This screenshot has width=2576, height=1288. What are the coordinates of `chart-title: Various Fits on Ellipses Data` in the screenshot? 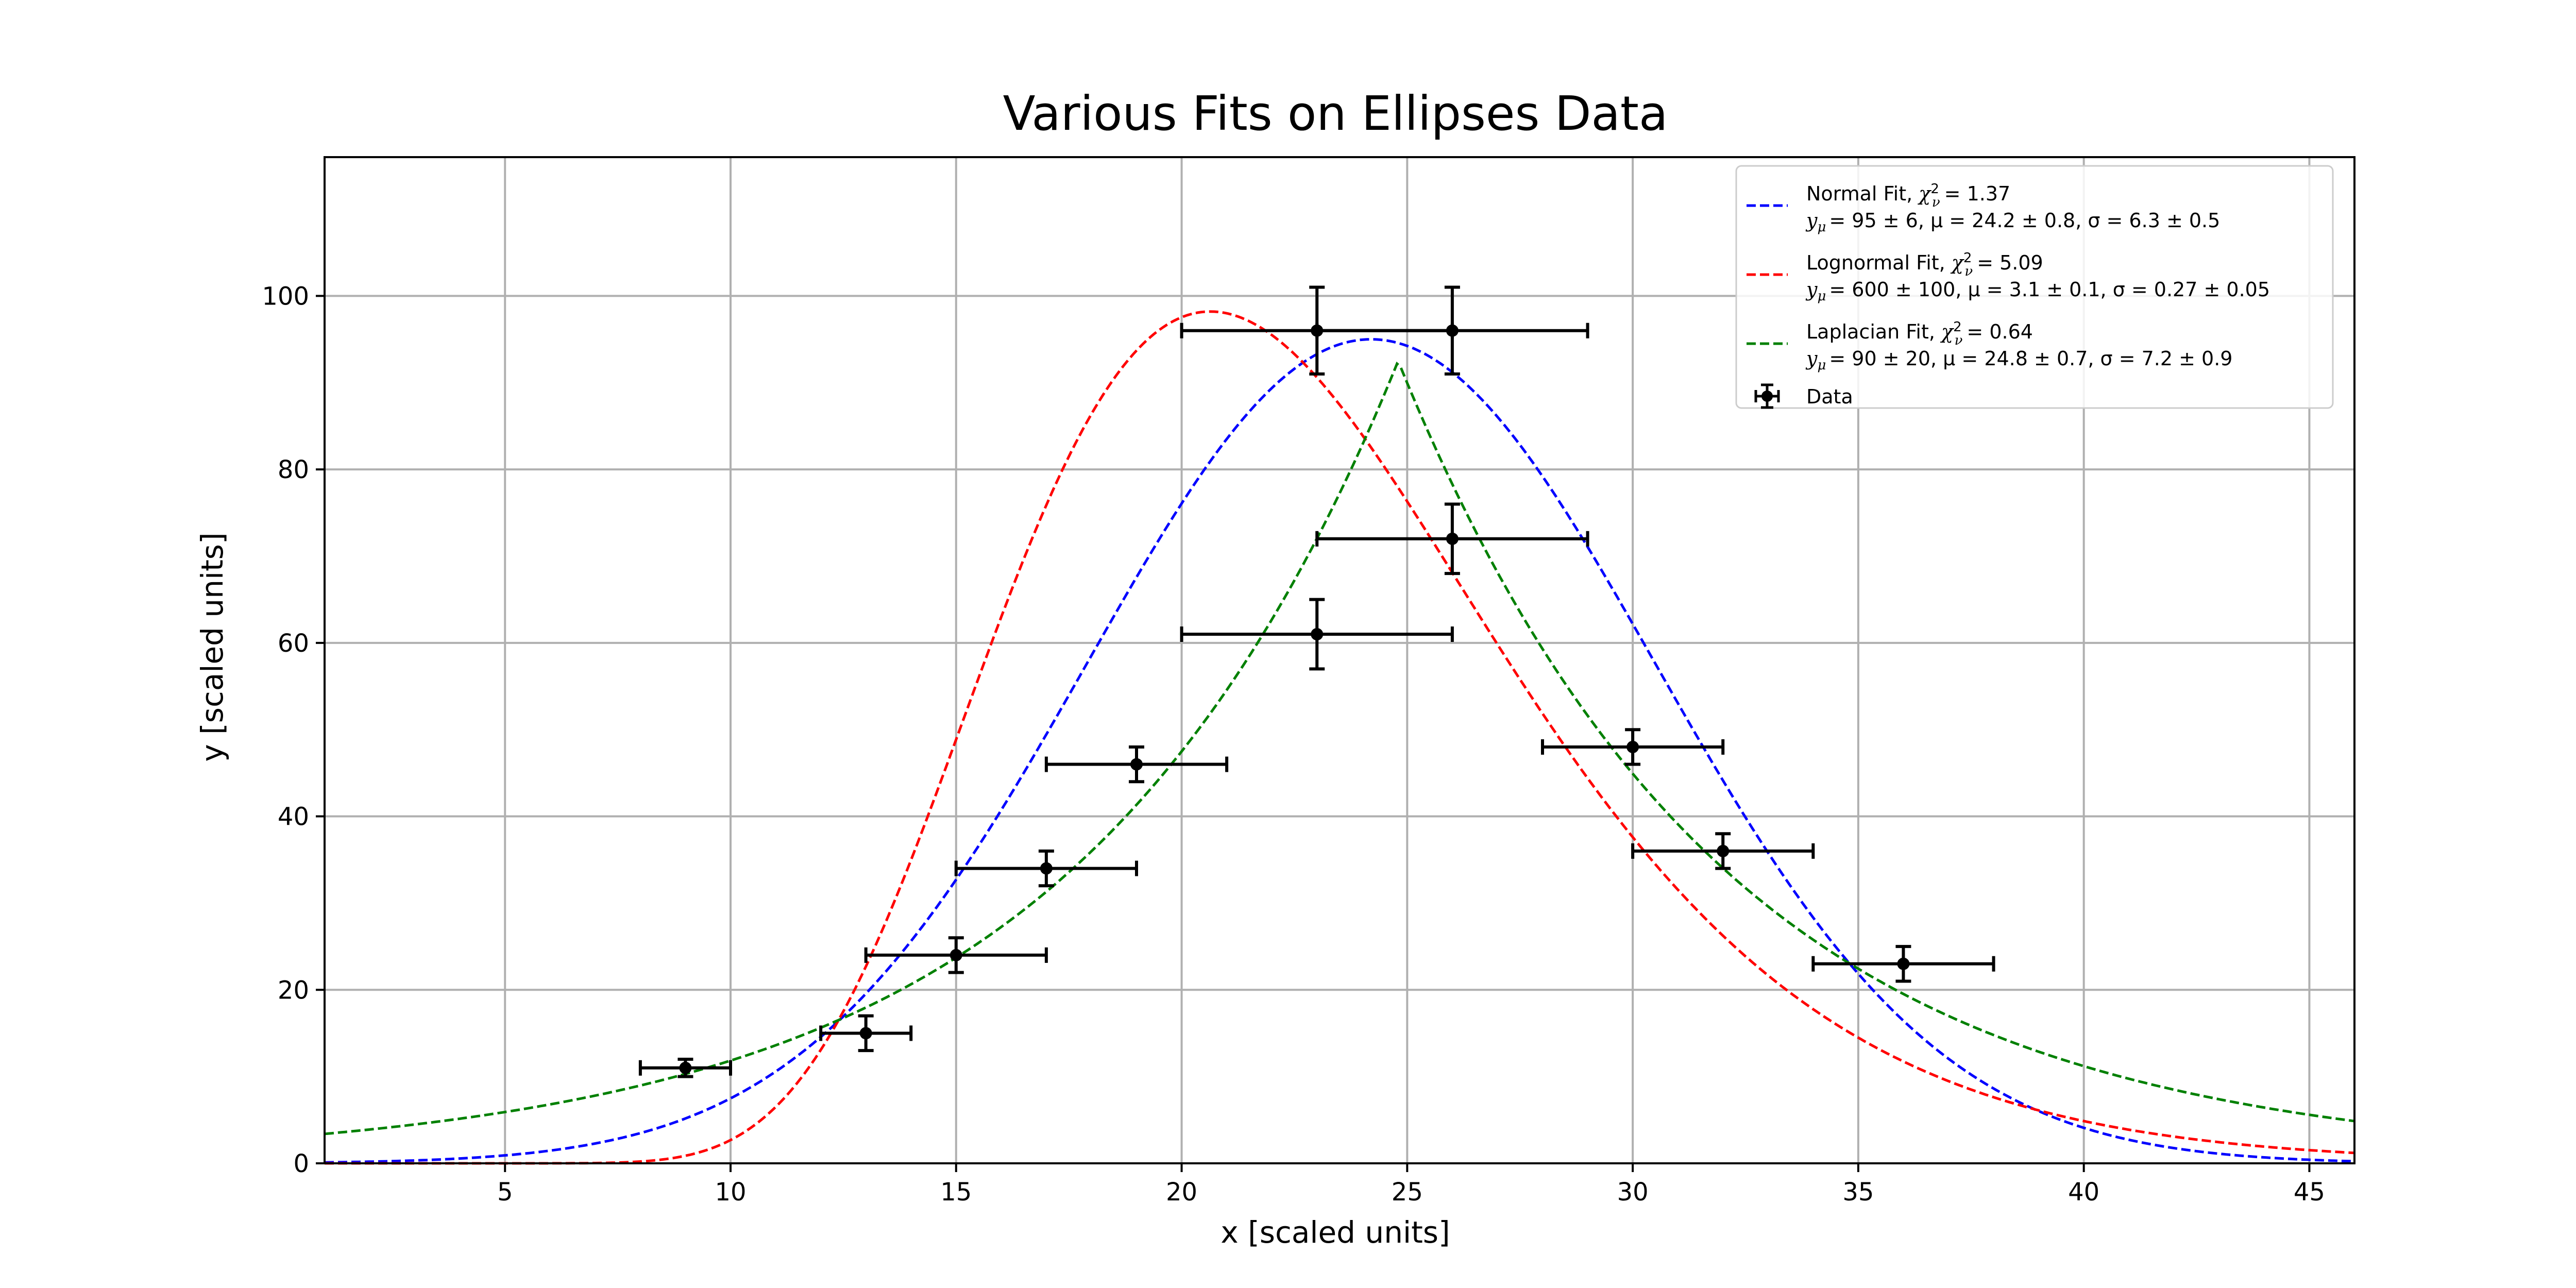 It's located at (1335, 113).